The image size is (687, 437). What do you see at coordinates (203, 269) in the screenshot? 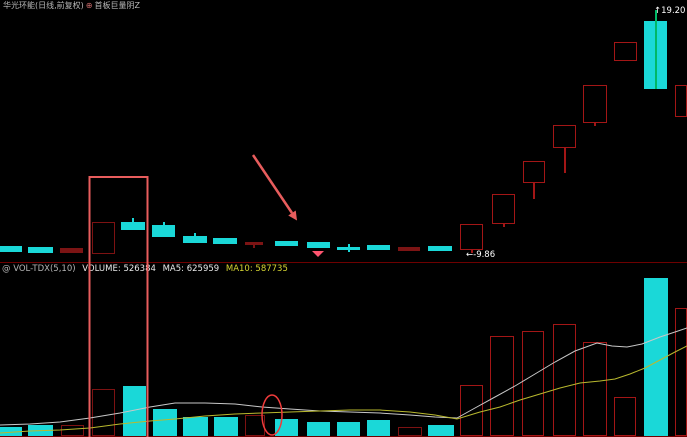
I see `ma5-value: 625959` at bounding box center [203, 269].